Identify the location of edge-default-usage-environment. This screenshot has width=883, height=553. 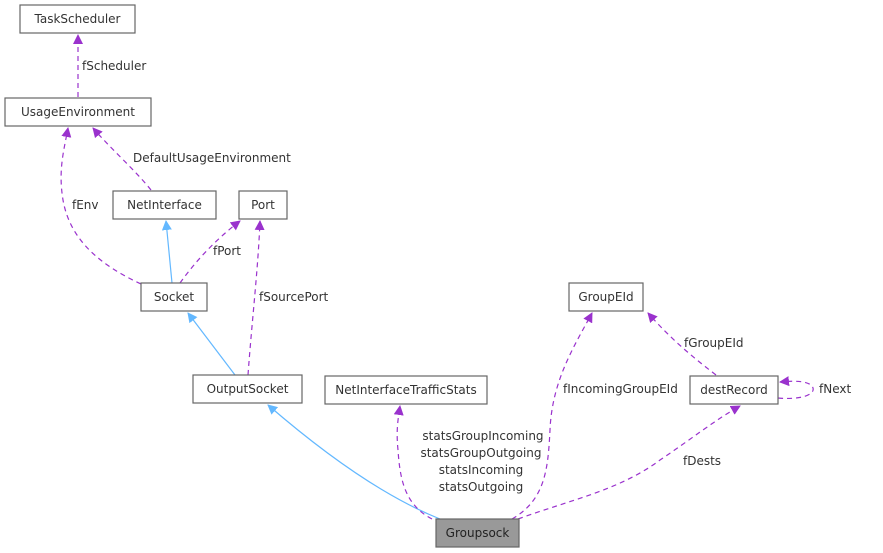
(122, 159).